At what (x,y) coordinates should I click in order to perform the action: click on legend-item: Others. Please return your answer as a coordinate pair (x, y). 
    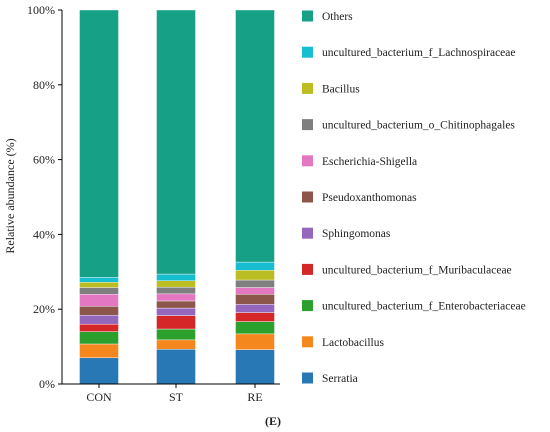
    Looking at the image, I should click on (327, 16).